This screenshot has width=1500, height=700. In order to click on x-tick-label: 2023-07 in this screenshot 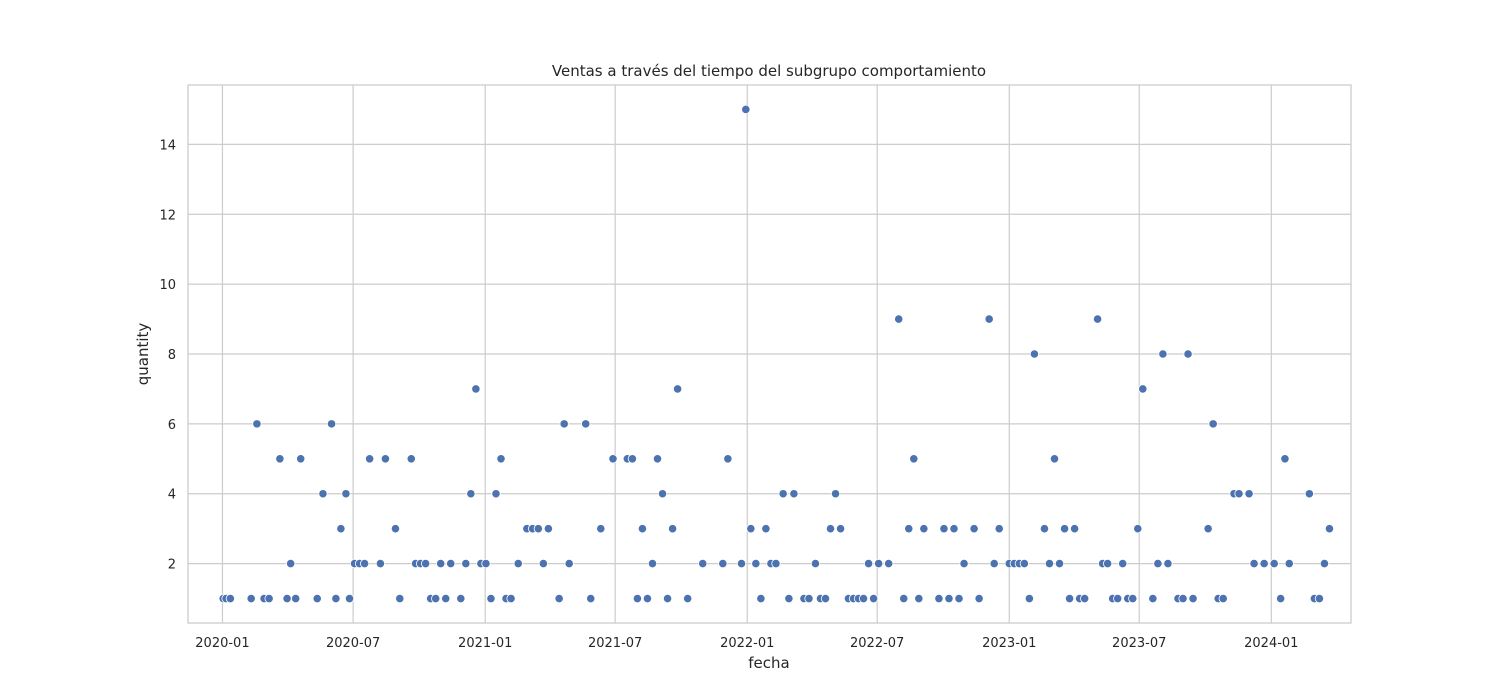, I will do `click(1139, 643)`.